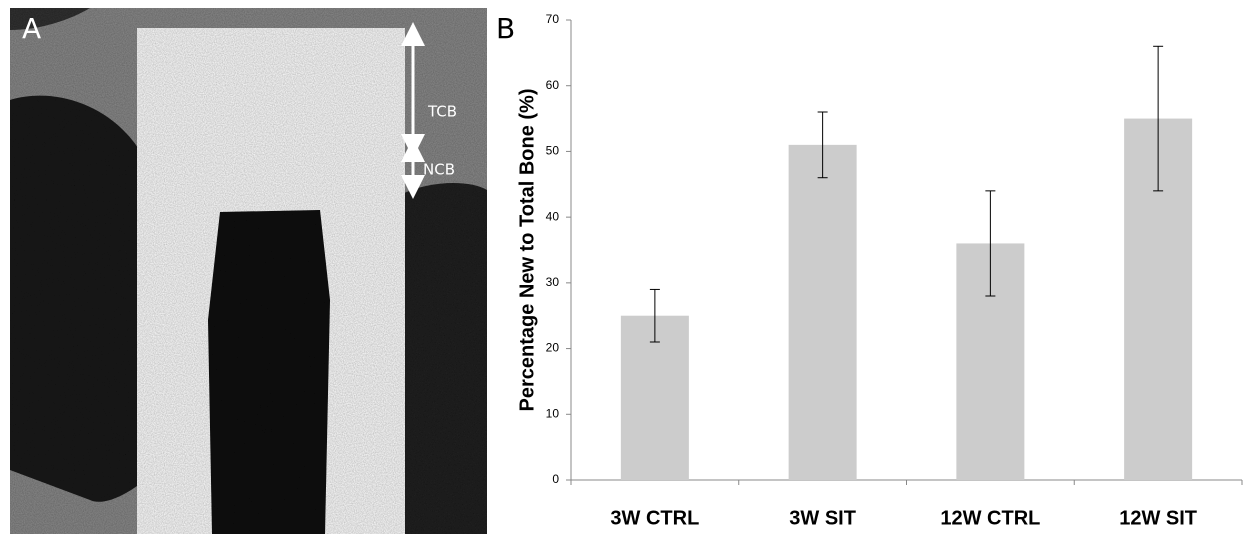 The height and width of the screenshot is (534, 1252). What do you see at coordinates (553, 282) in the screenshot?
I see `y-tick-label: 30` at bounding box center [553, 282].